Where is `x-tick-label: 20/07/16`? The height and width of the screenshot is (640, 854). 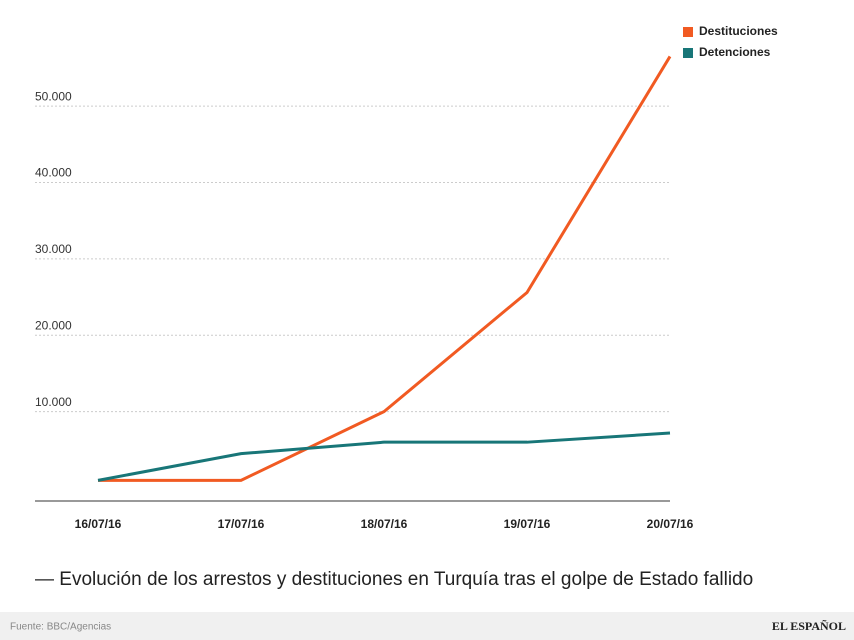
x-tick-label: 20/07/16 is located at coordinates (670, 524).